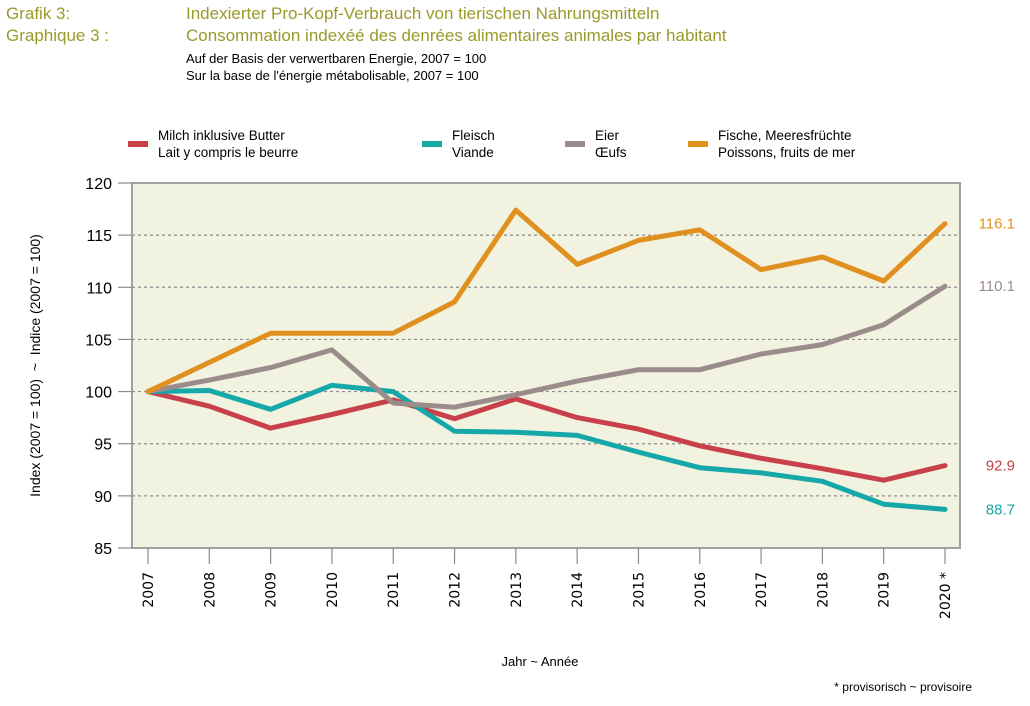 Image resolution: width=1030 pixels, height=706 pixels. What do you see at coordinates (473, 144) in the screenshot?
I see `legend-label: Fleisch Viande` at bounding box center [473, 144].